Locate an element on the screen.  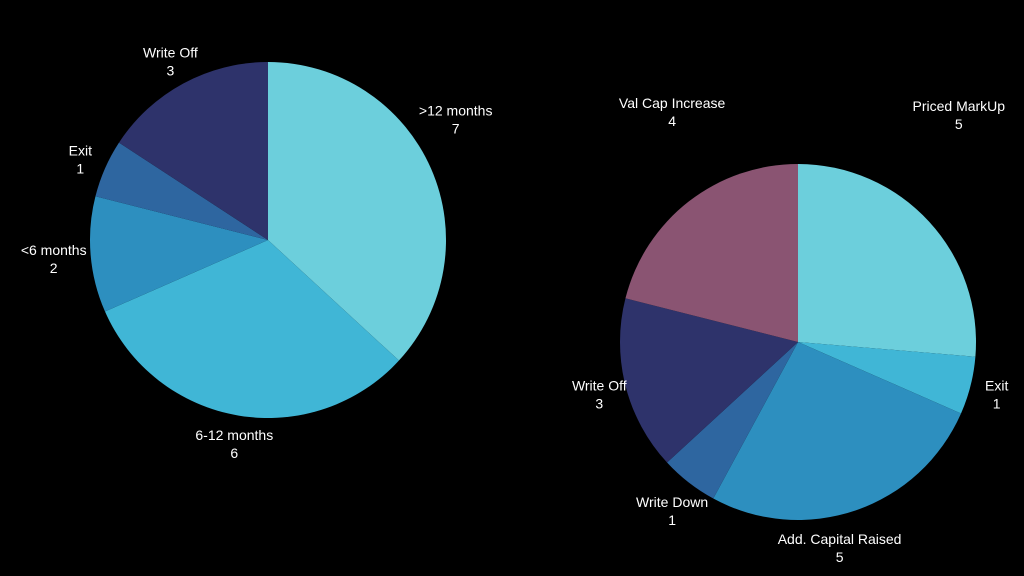
slice-value-6-12-months: 6 is located at coordinates (234, 453).